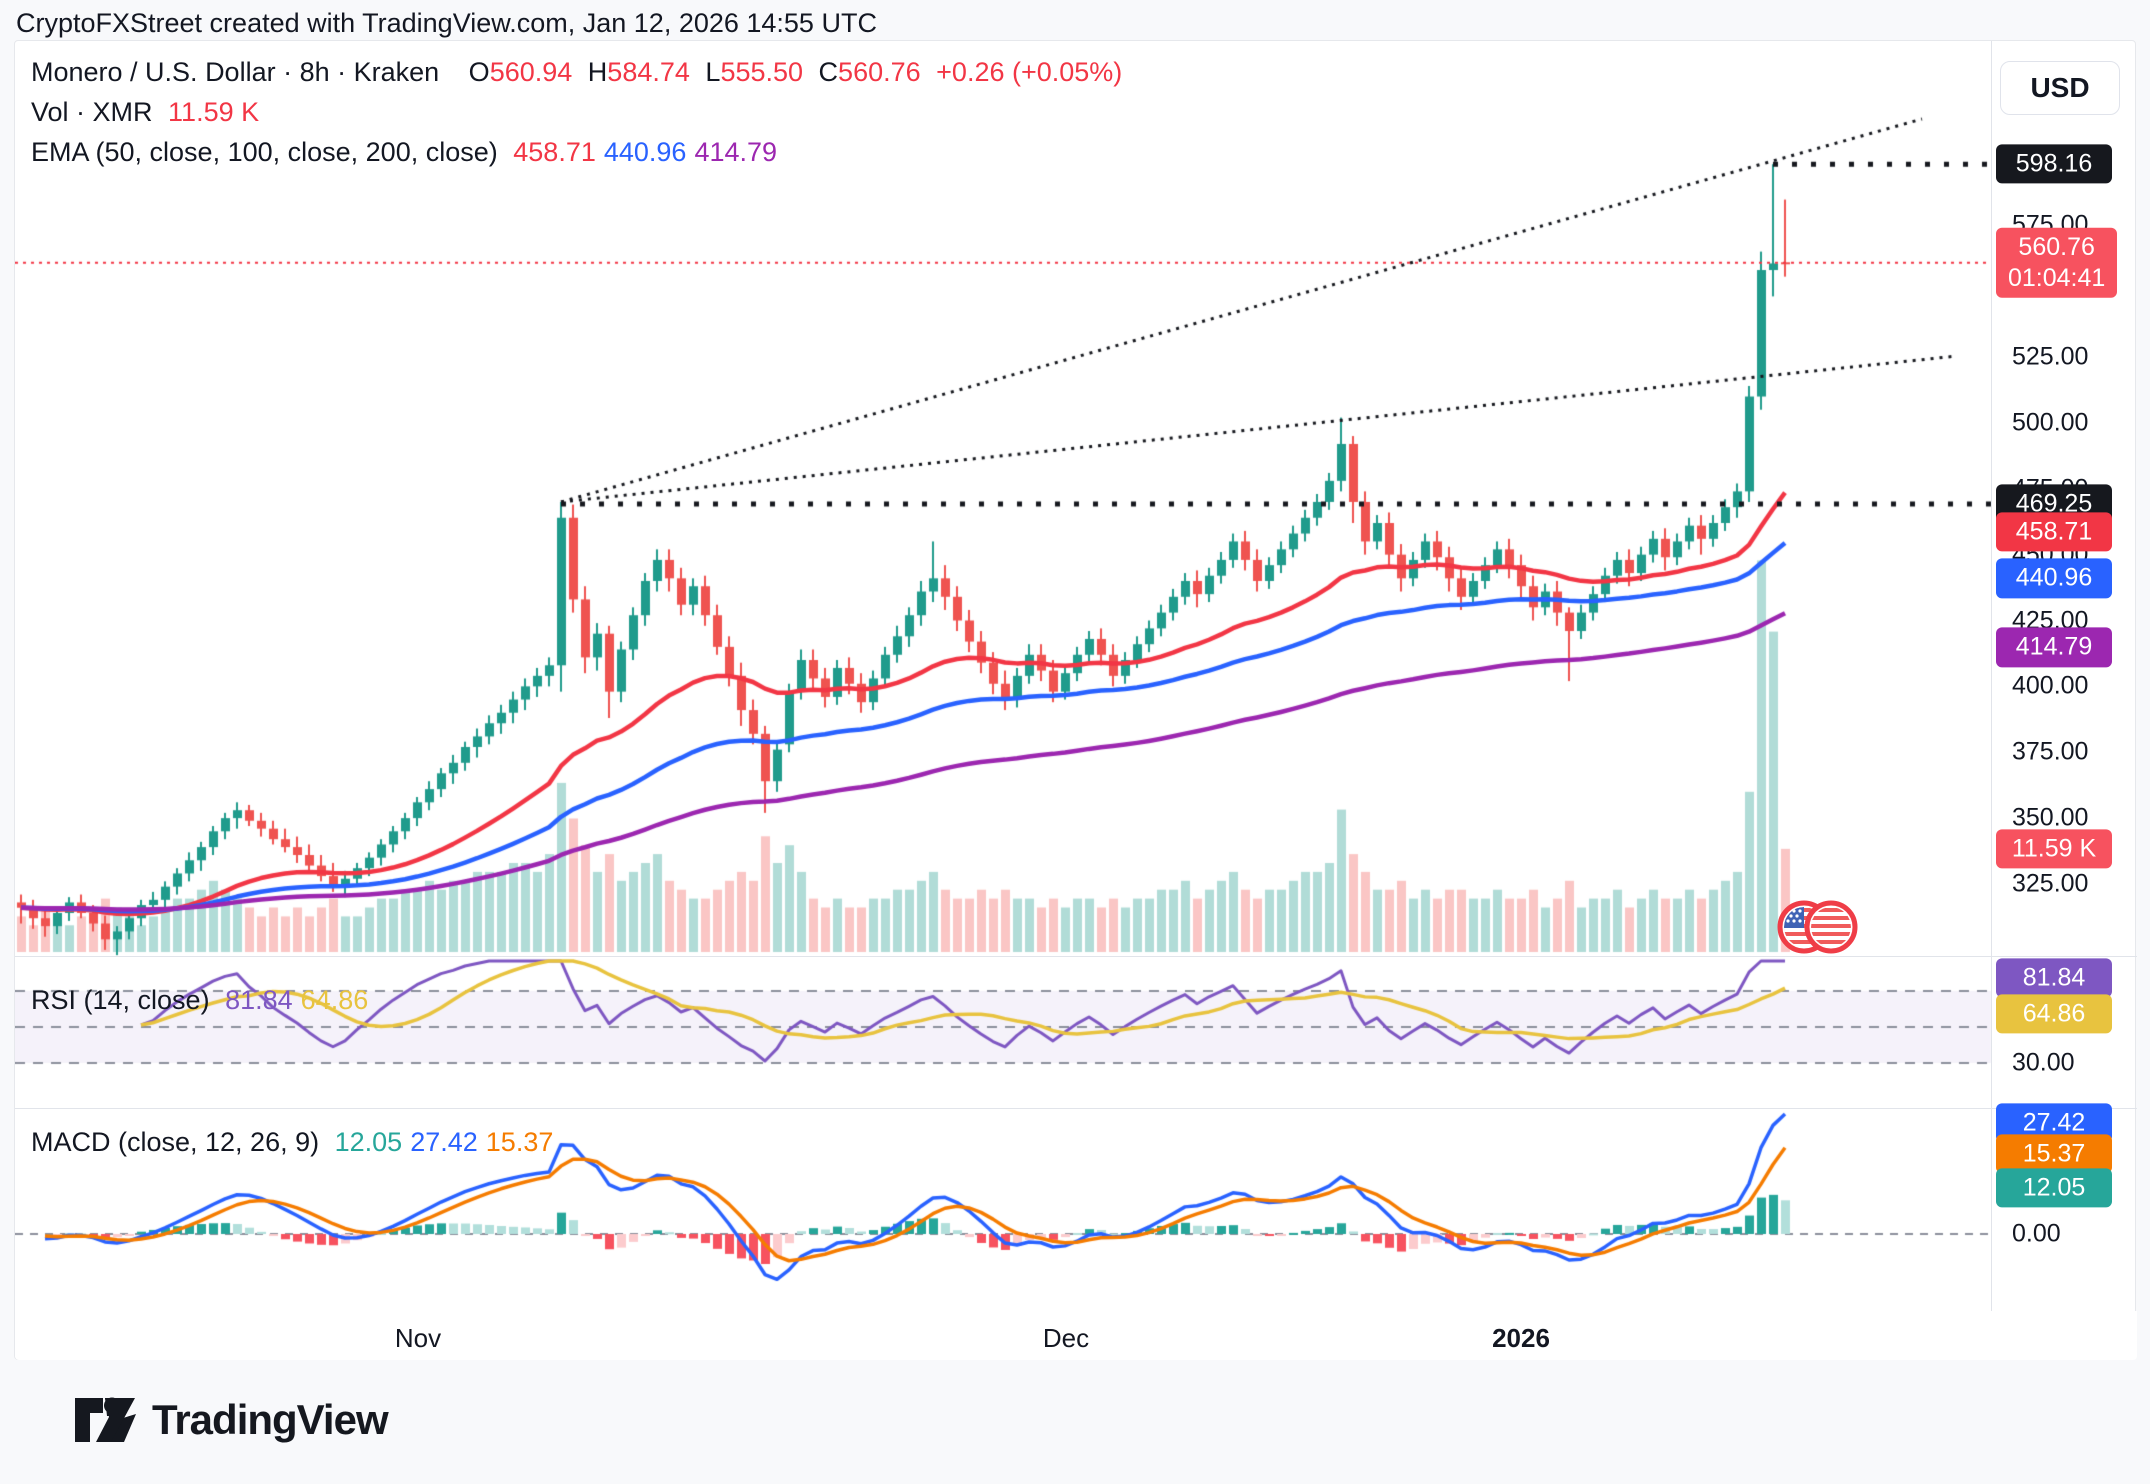 The height and width of the screenshot is (1484, 2150). I want to click on price-badge: 598.16, so click(2054, 164).